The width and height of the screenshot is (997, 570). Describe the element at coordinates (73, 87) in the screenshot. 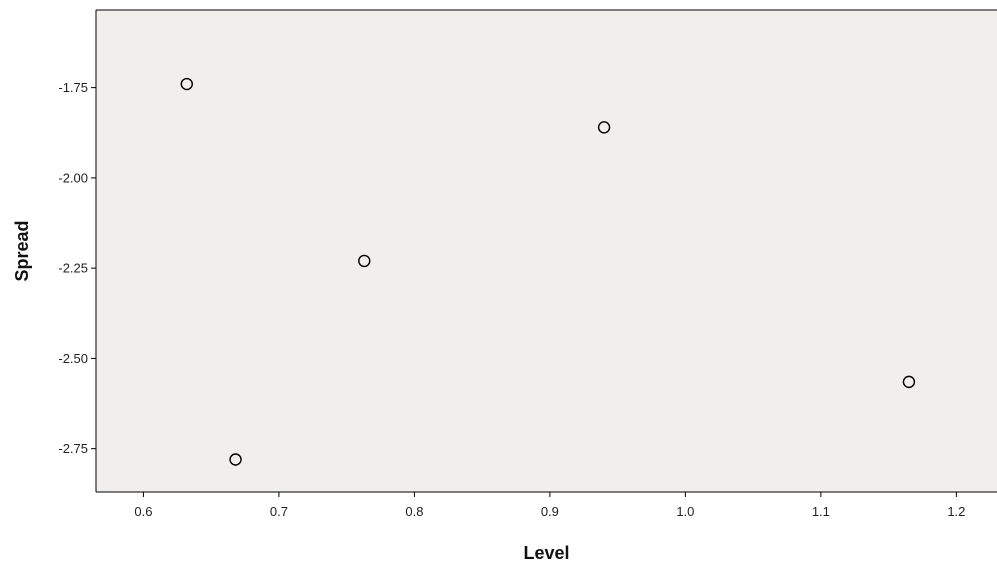

I see `y-tick-label: -1.75` at that location.